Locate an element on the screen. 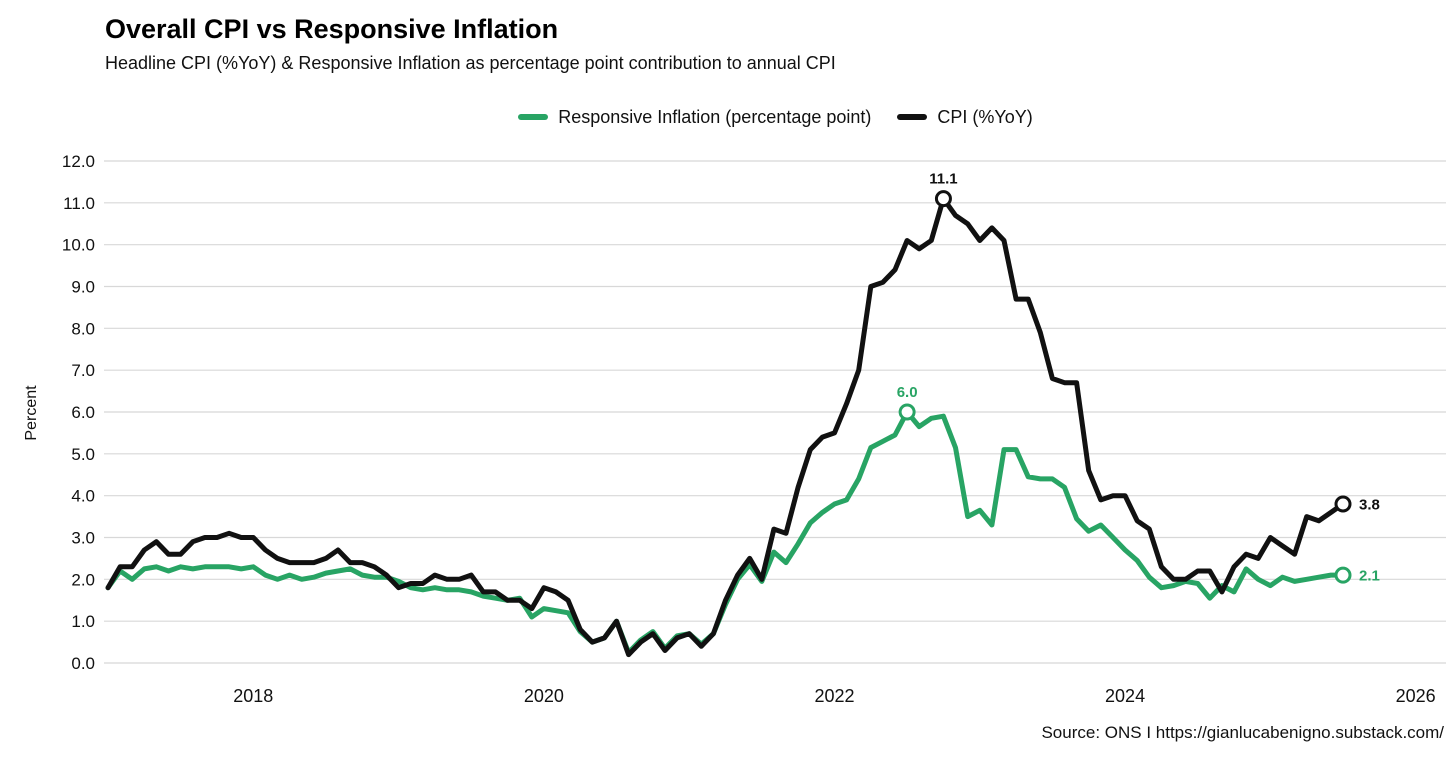 The height and width of the screenshot is (764, 1456). annotation-label: 11.1 is located at coordinates (943, 179).